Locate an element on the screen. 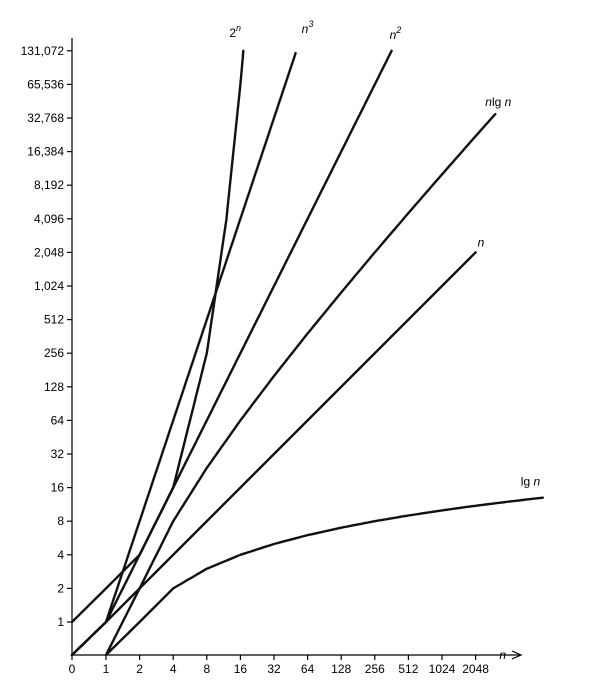 The width and height of the screenshot is (596, 693). x-tick-label: 4 is located at coordinates (173, 669).